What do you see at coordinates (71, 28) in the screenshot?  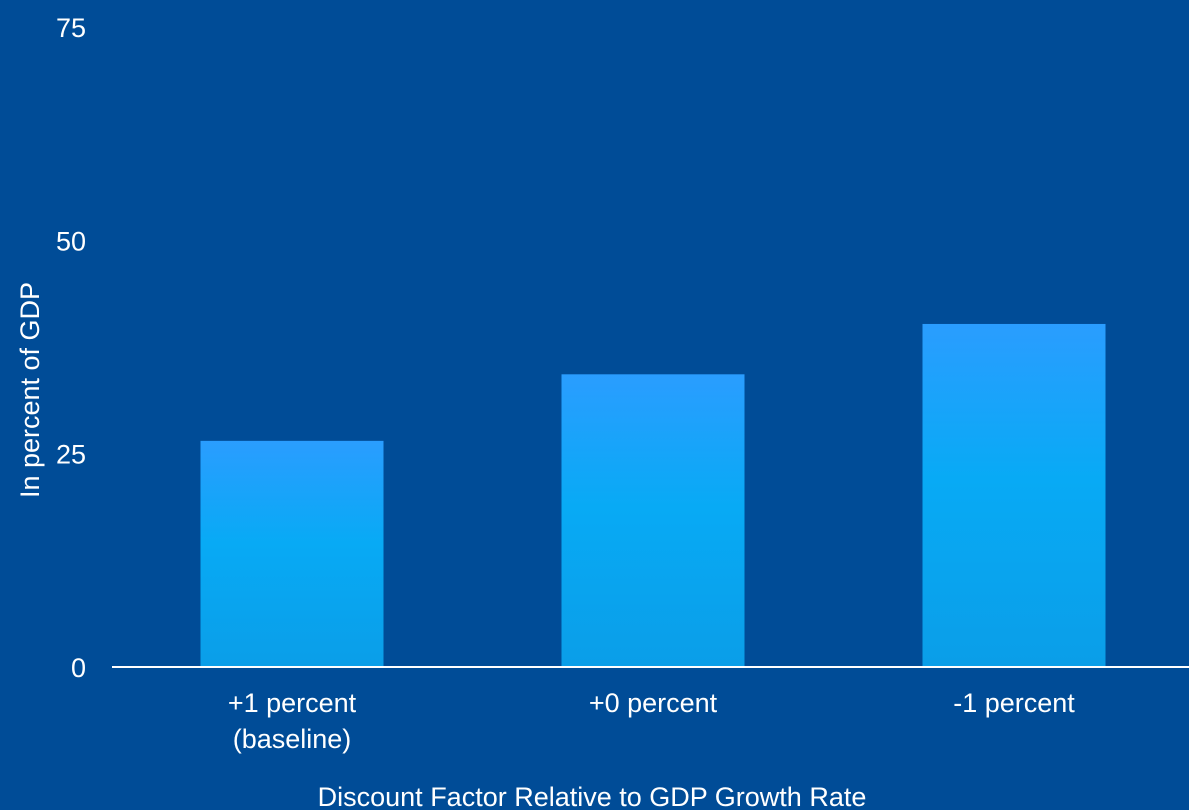 I see `y-tick-label: 75` at bounding box center [71, 28].